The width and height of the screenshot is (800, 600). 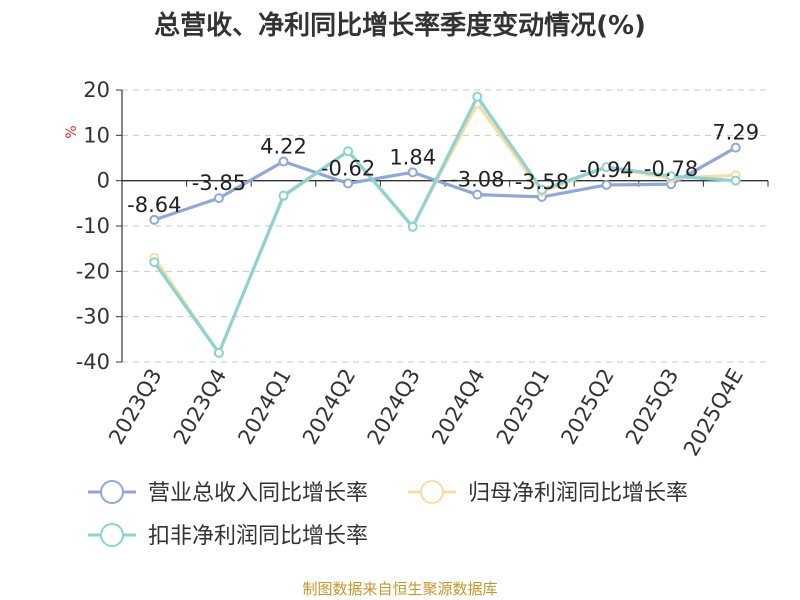 What do you see at coordinates (258, 493) in the screenshot?
I see `legend-label: 营业总收入同比增长率` at bounding box center [258, 493].